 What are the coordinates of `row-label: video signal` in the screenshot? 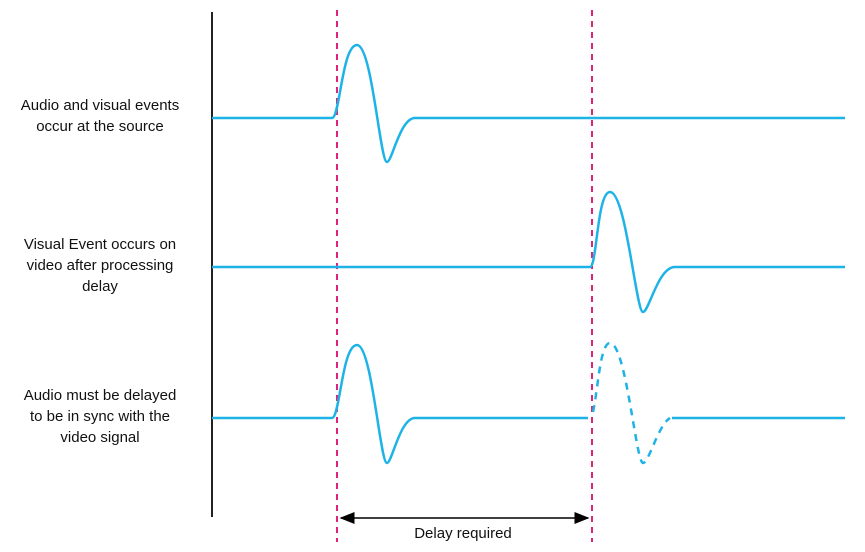 It's located at (99, 437).